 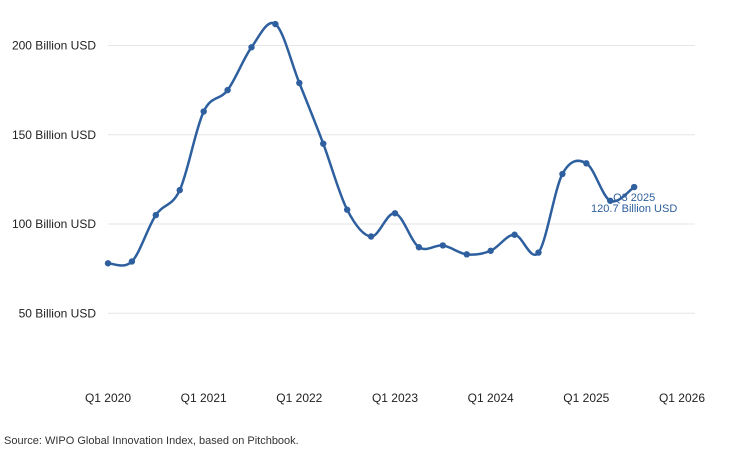 I want to click on x-tick-label: Q1 2020, so click(x=108, y=398).